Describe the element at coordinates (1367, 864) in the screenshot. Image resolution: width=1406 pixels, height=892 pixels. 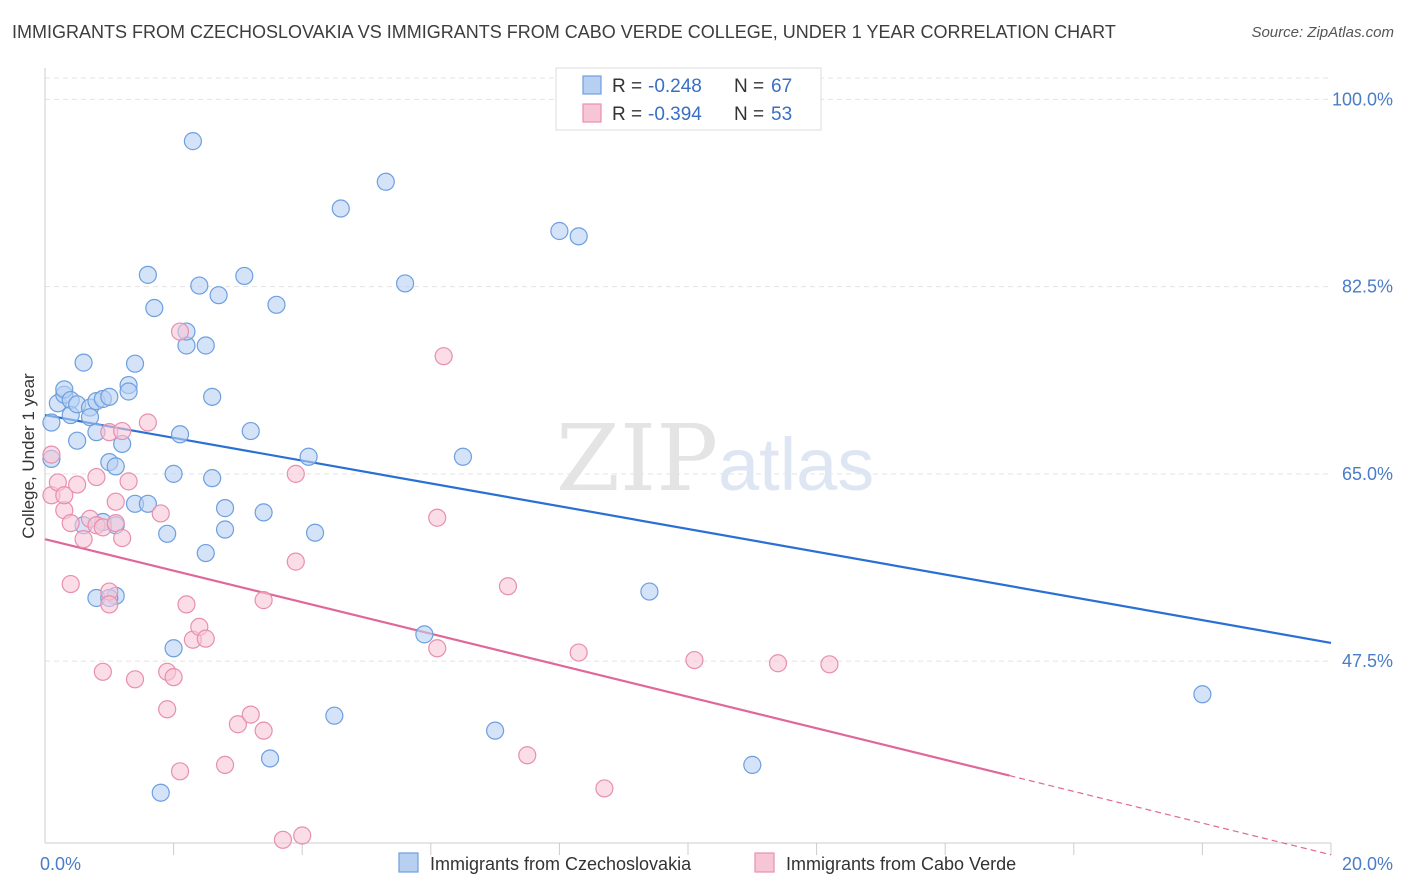
I see `x-tick-label: 20.0%` at that location.